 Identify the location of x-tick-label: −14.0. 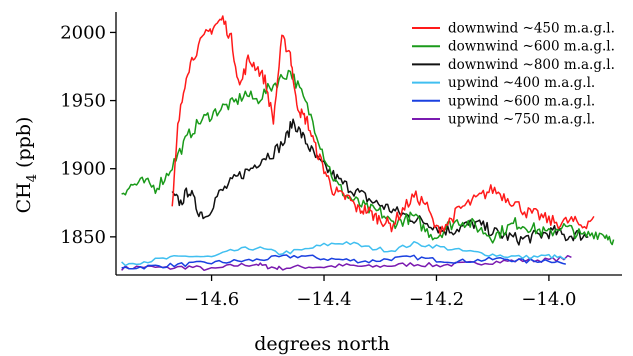
(548, 299).